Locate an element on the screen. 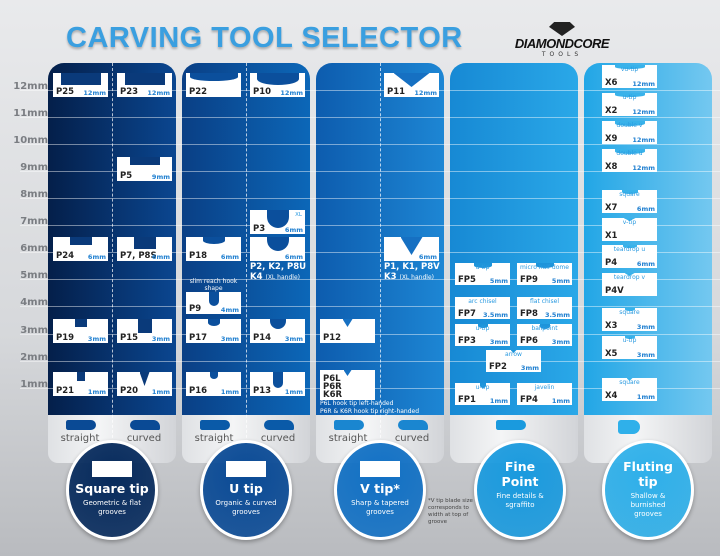  tool-code: P4 is located at coordinates (611, 262).